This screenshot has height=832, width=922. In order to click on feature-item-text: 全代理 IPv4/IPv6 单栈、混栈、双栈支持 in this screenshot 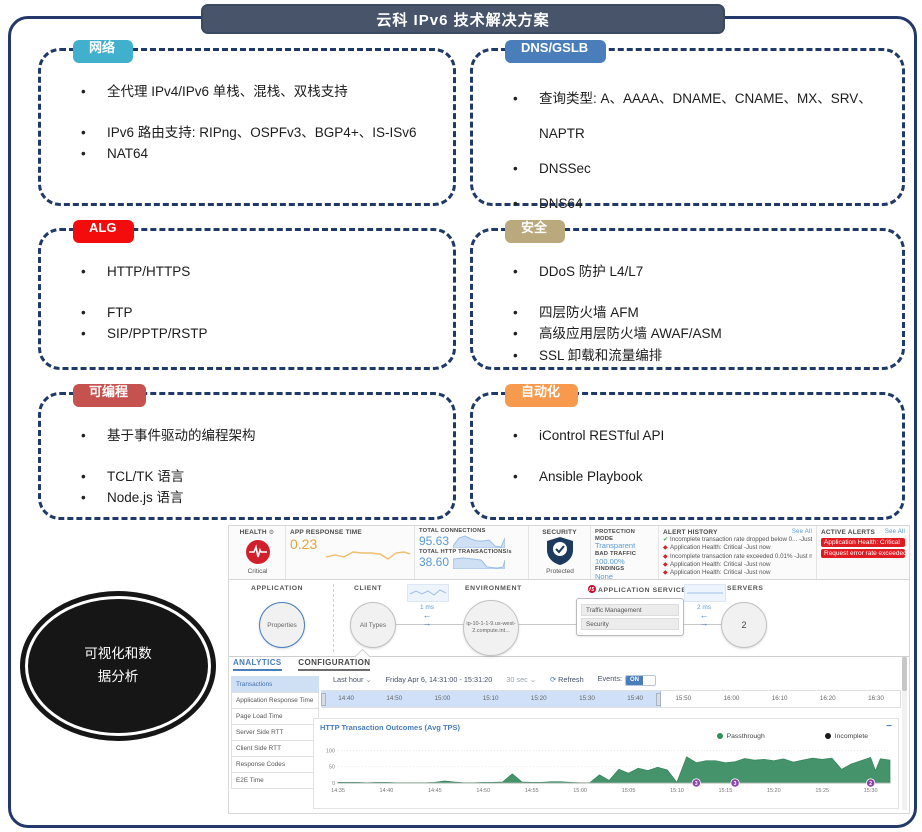, I will do `click(227, 91)`.